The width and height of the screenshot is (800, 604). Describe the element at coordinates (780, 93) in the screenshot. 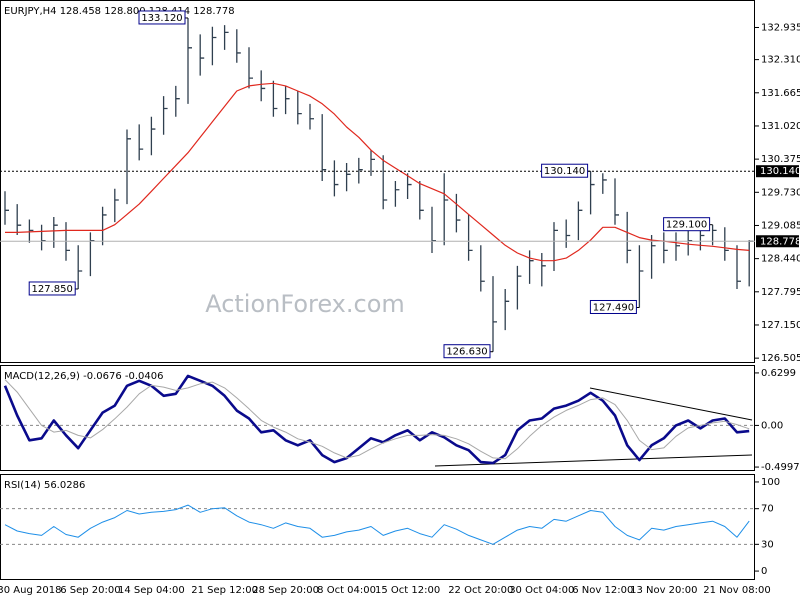

I see `y-tick-label: 131.665` at that location.